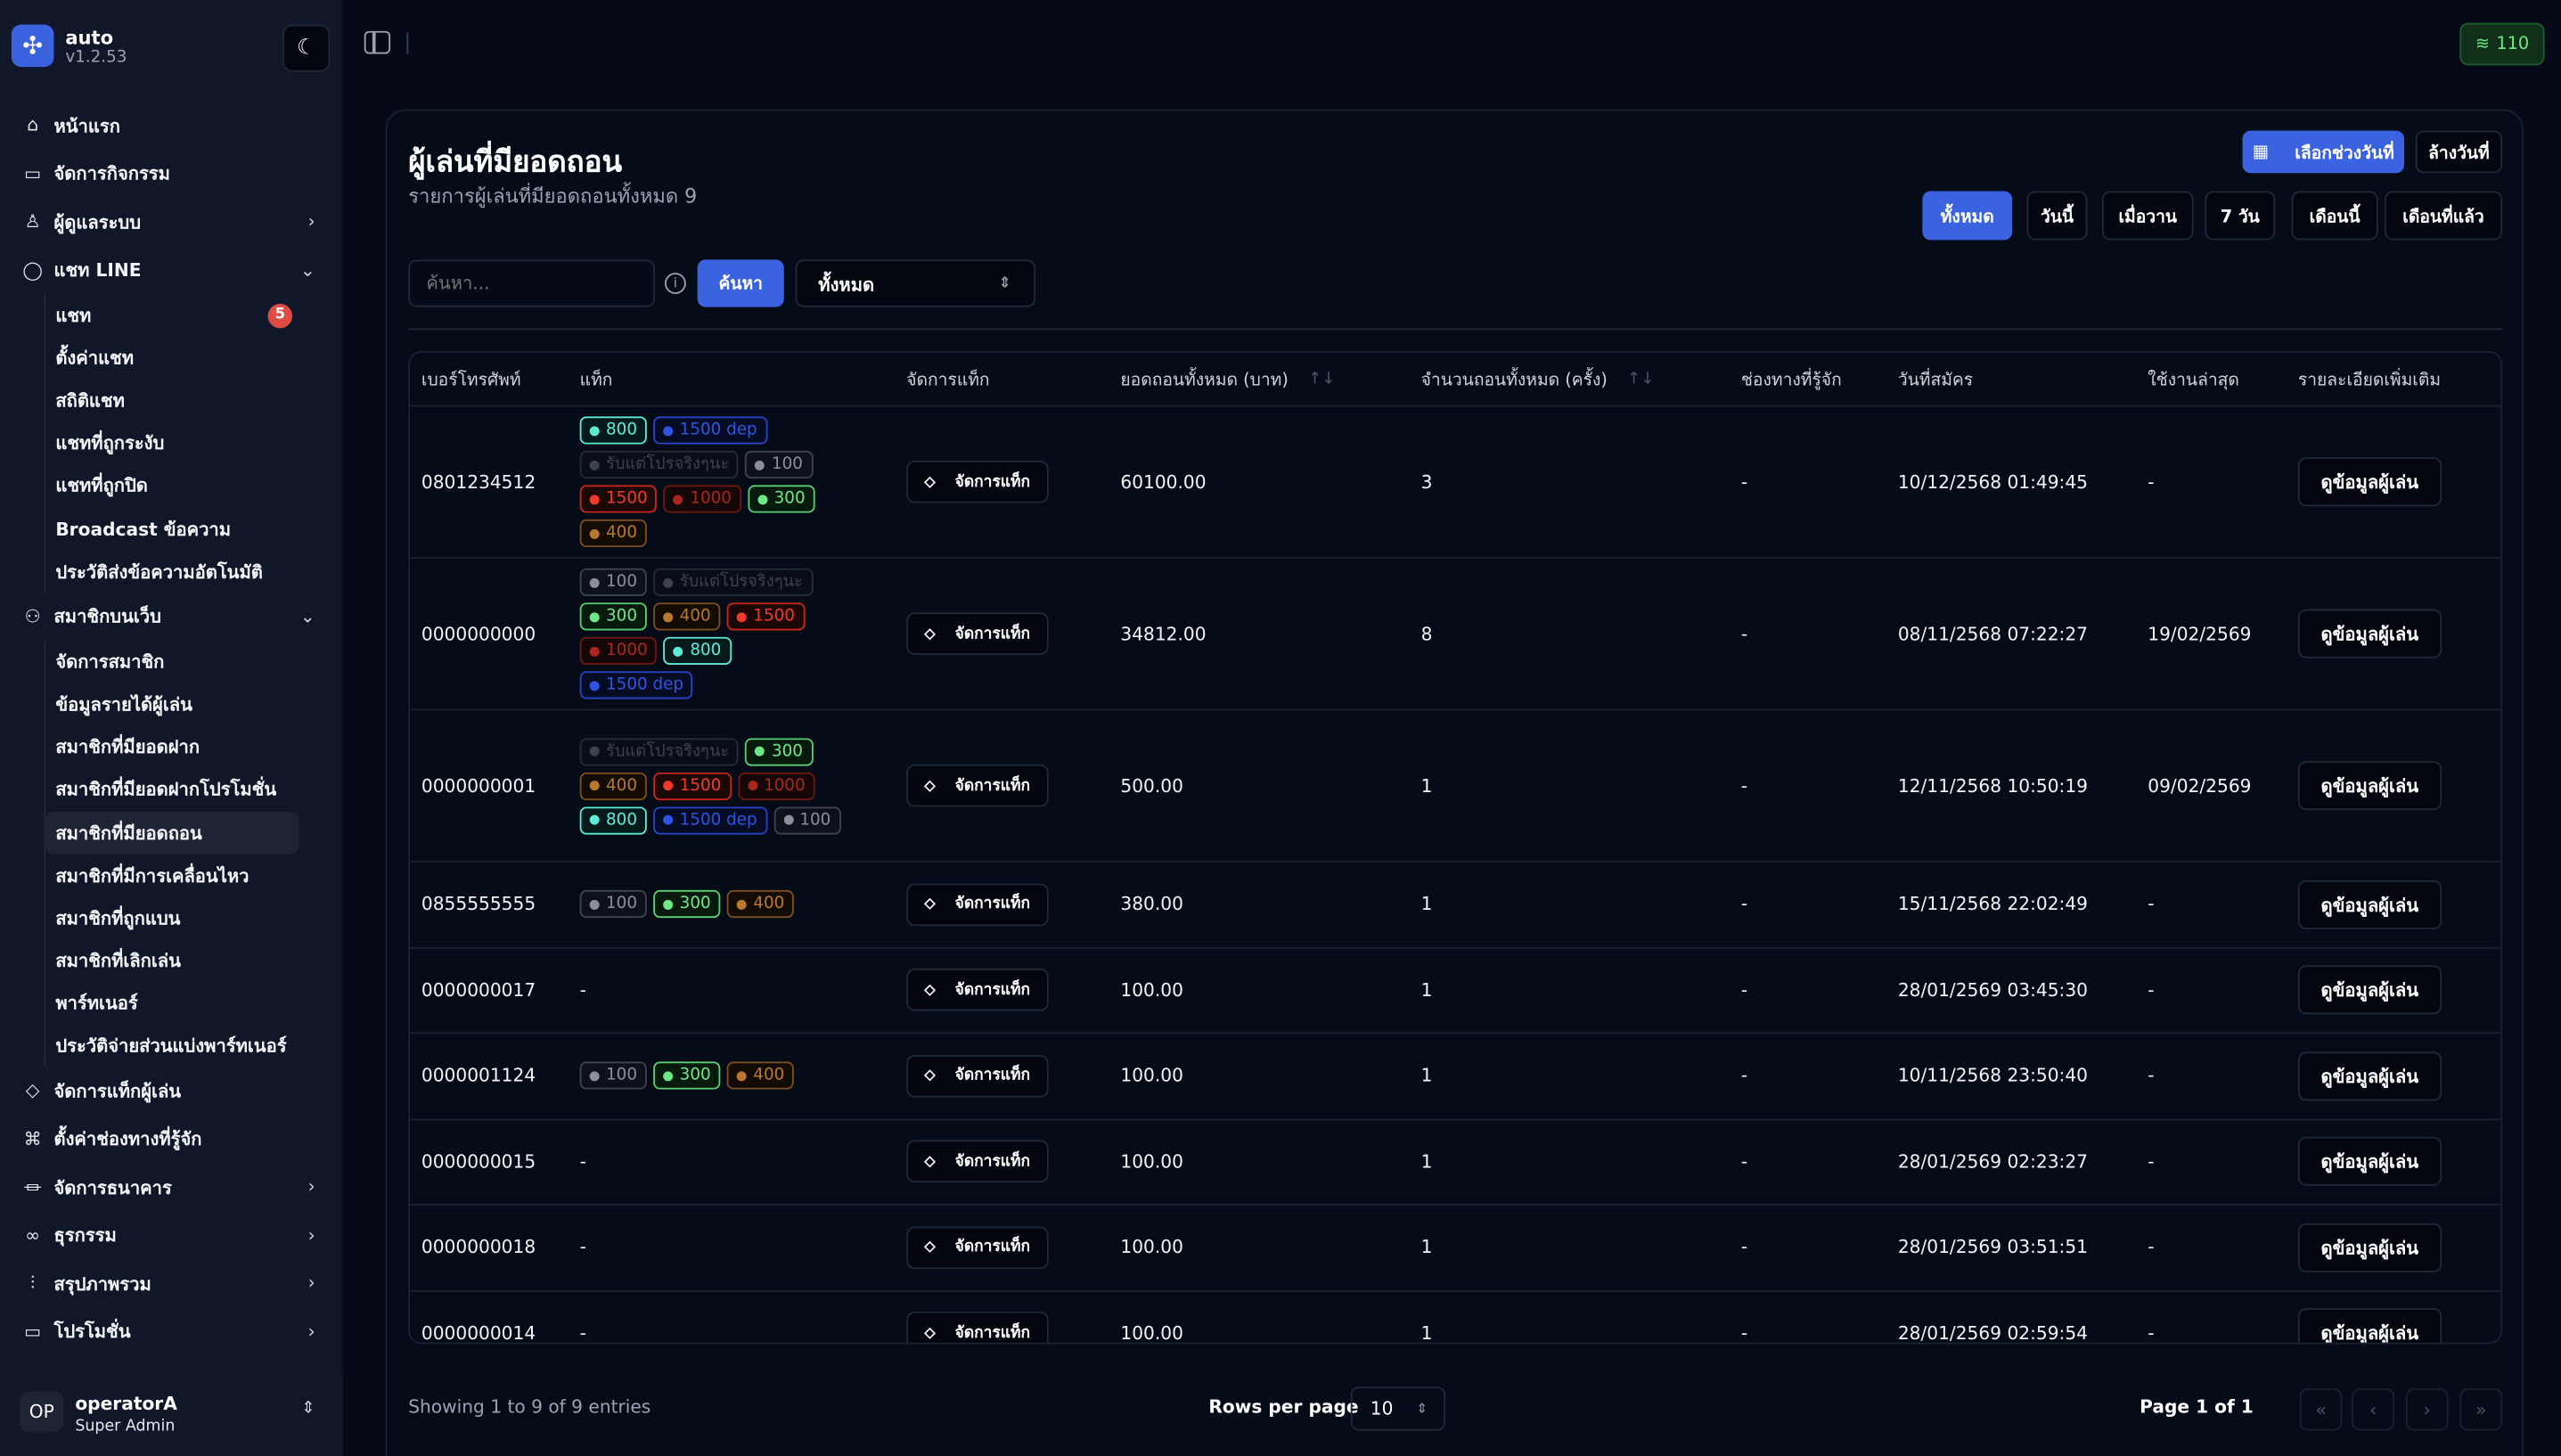  Describe the element at coordinates (171, 1331) in the screenshot. I see `sidebar-item: ▭ โปรโมชั่น ›` at that location.